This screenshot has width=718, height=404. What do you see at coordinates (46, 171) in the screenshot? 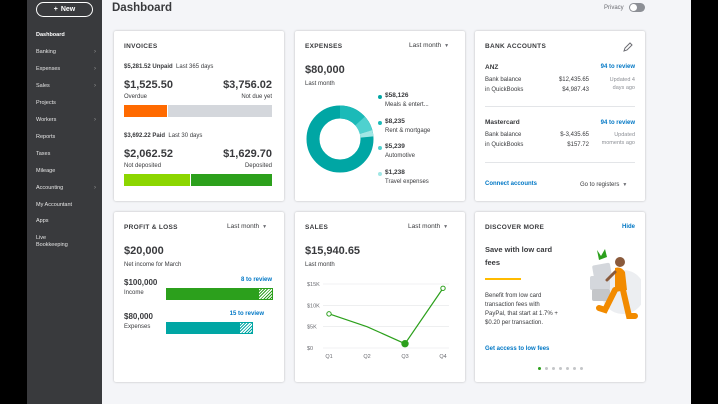
I see `sidebar-item-mileage: Mileage` at bounding box center [46, 171].